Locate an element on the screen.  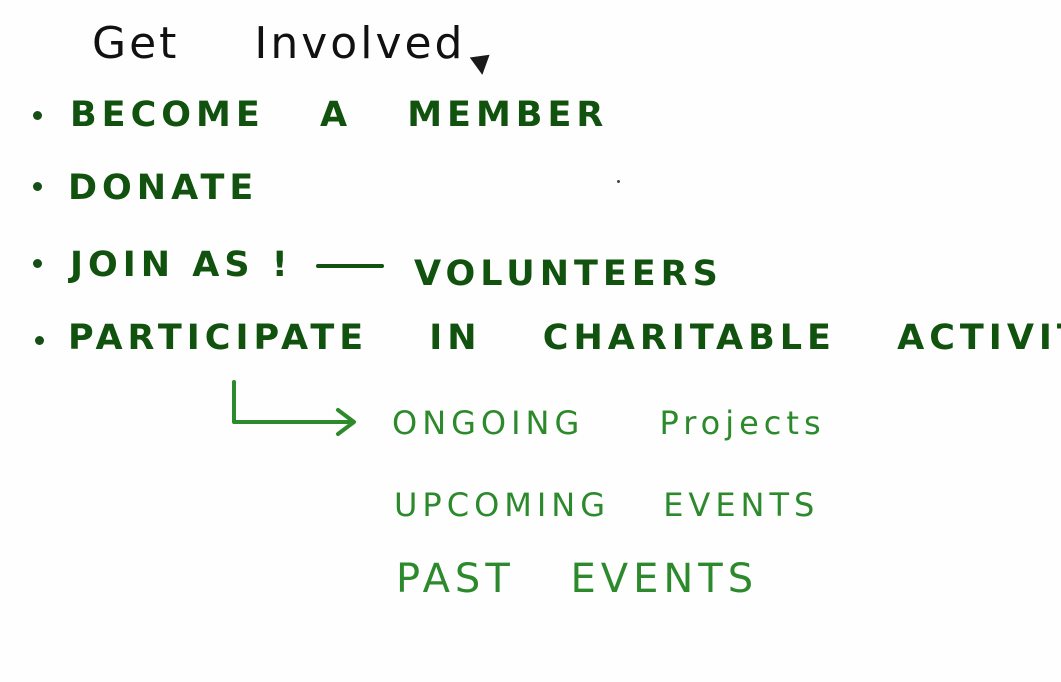
elbow-arrow-icon is located at coordinates (294, 408).